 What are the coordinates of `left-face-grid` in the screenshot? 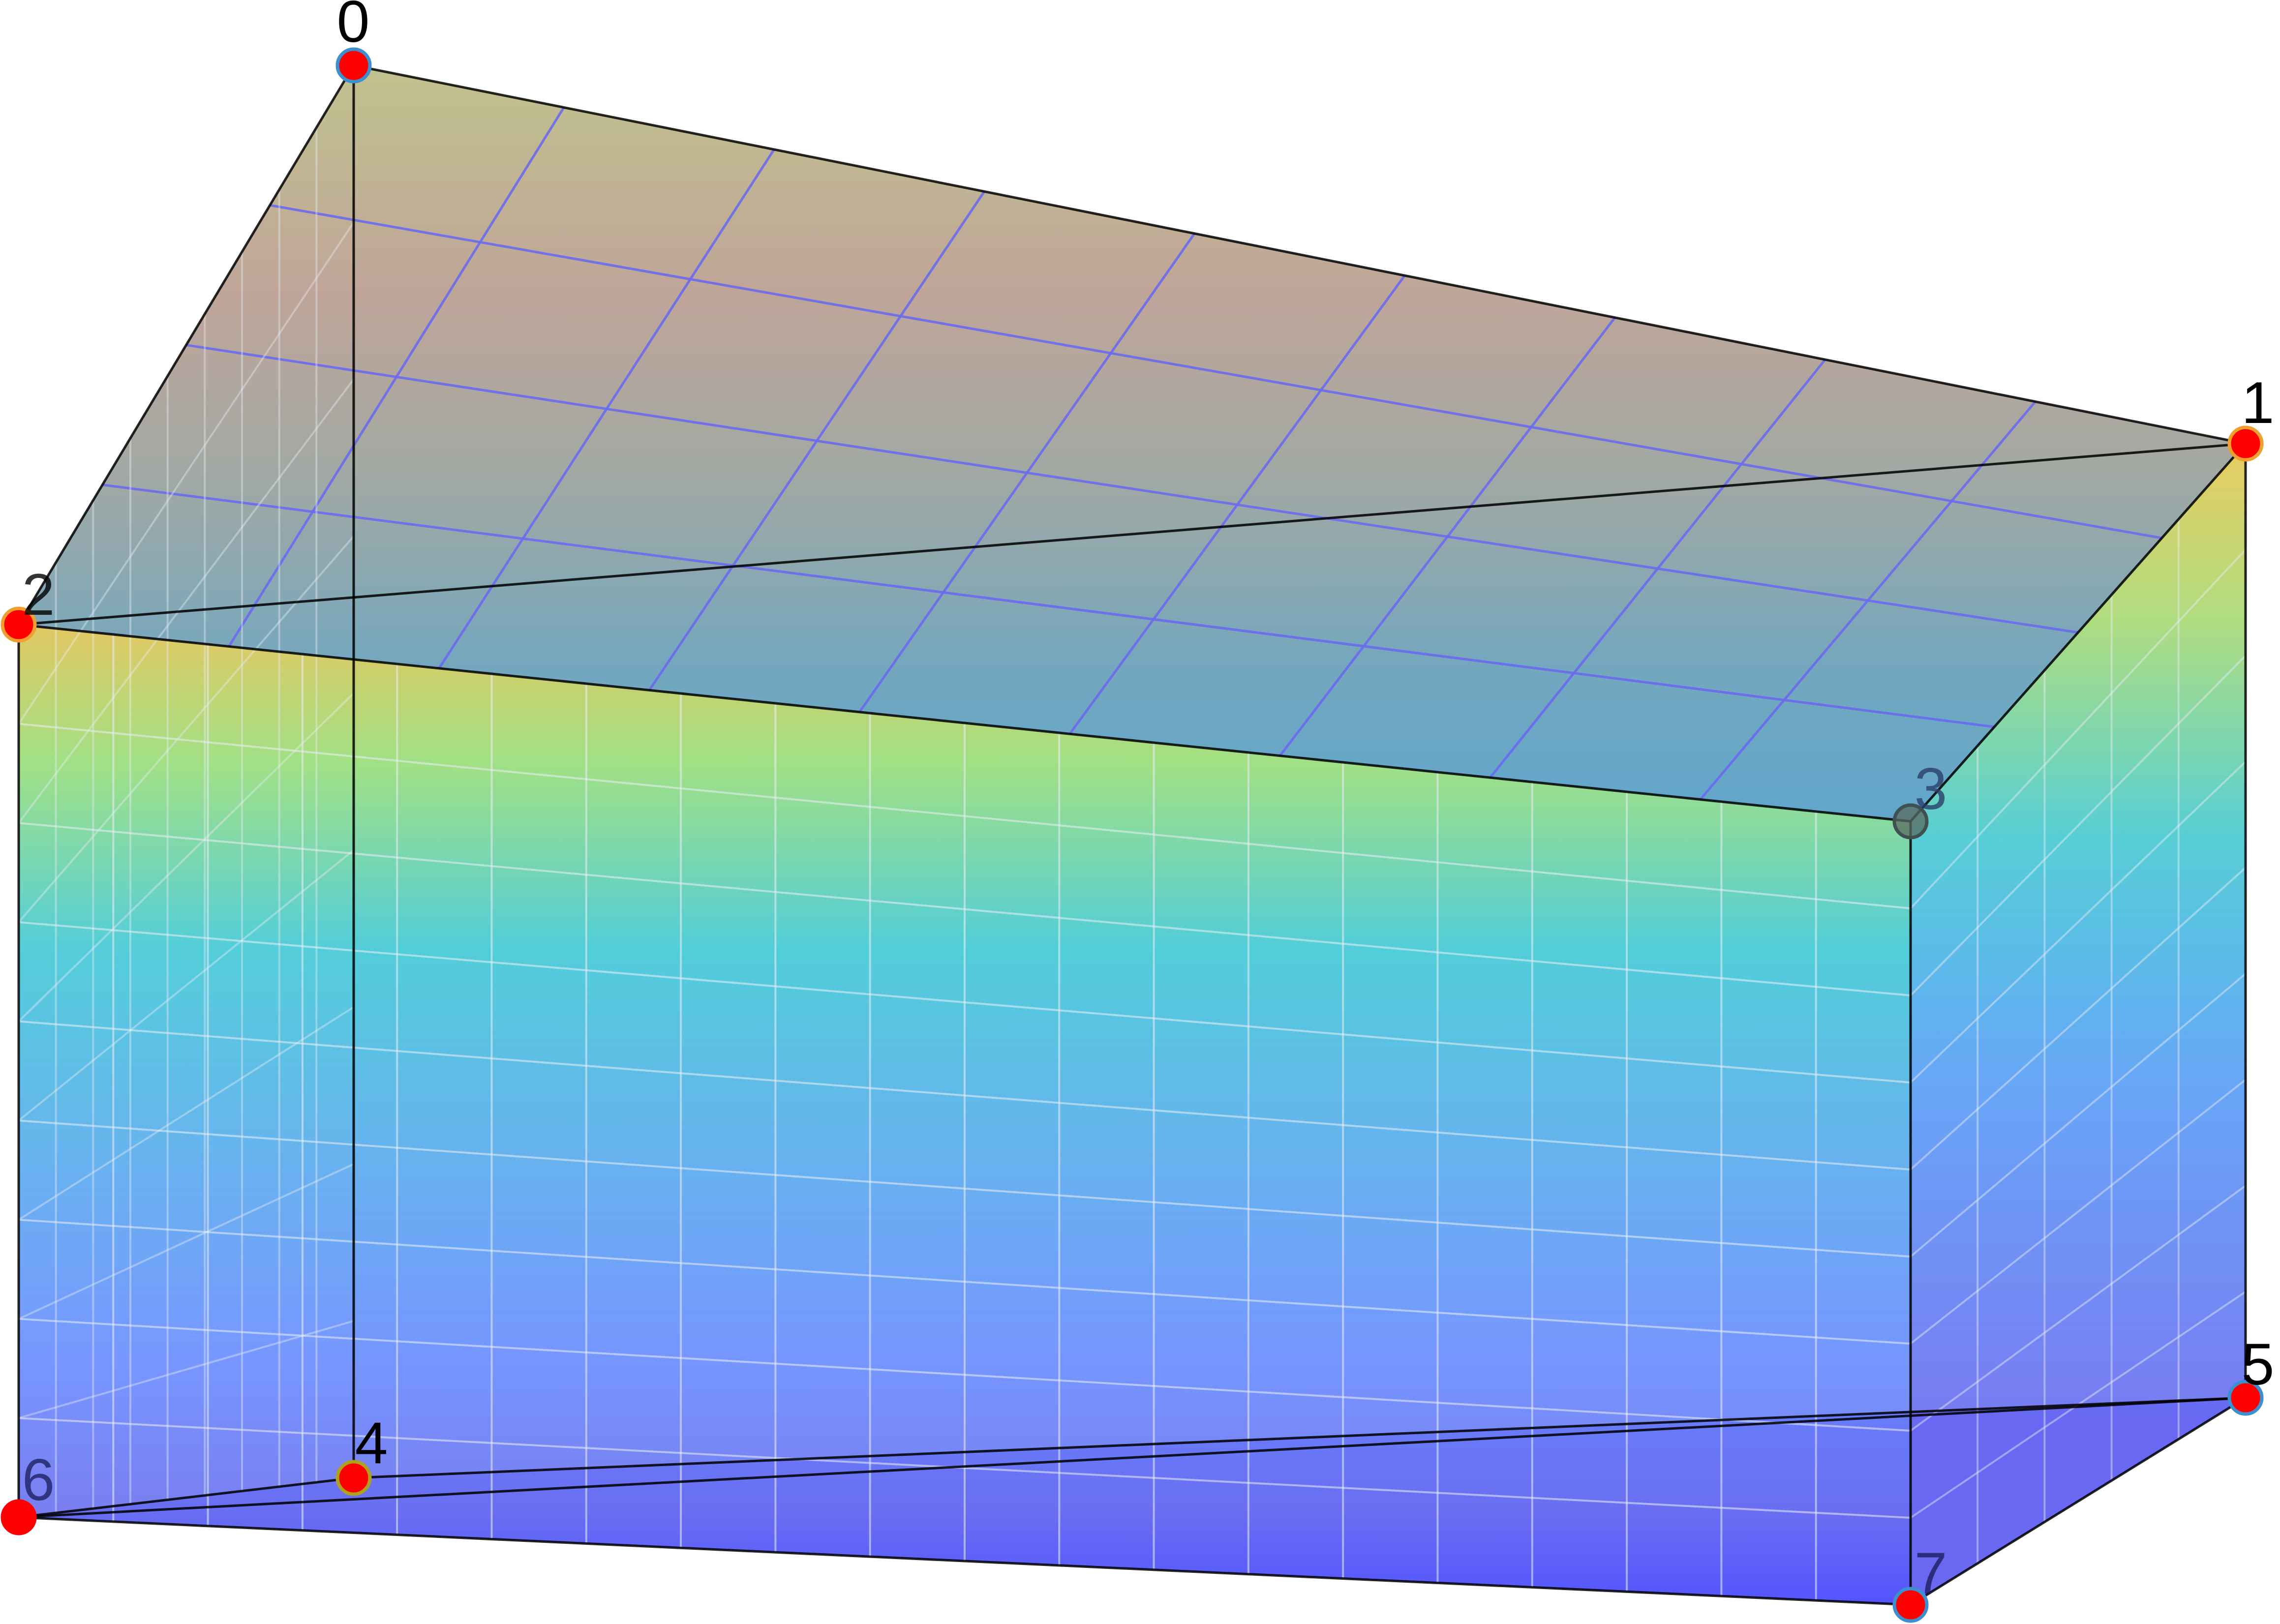 It's located at (186, 820).